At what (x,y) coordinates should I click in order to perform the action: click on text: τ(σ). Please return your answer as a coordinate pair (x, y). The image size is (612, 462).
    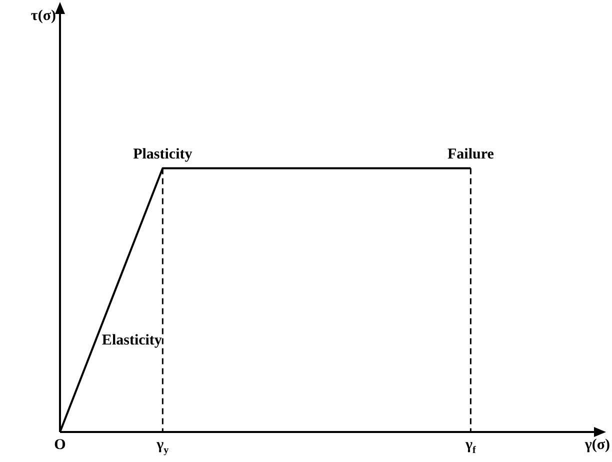
    Looking at the image, I should click on (43, 16).